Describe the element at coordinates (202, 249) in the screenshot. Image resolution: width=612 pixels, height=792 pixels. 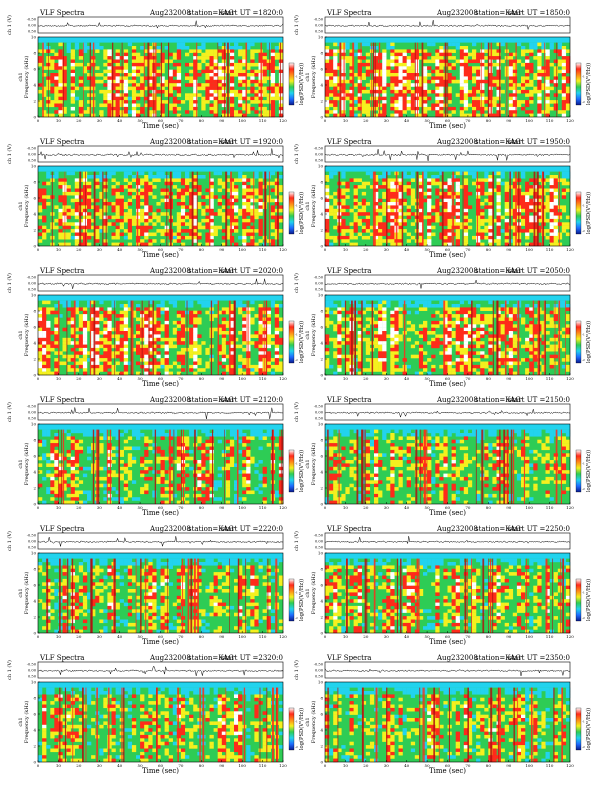
I see `time-tick-label: 80` at that location.